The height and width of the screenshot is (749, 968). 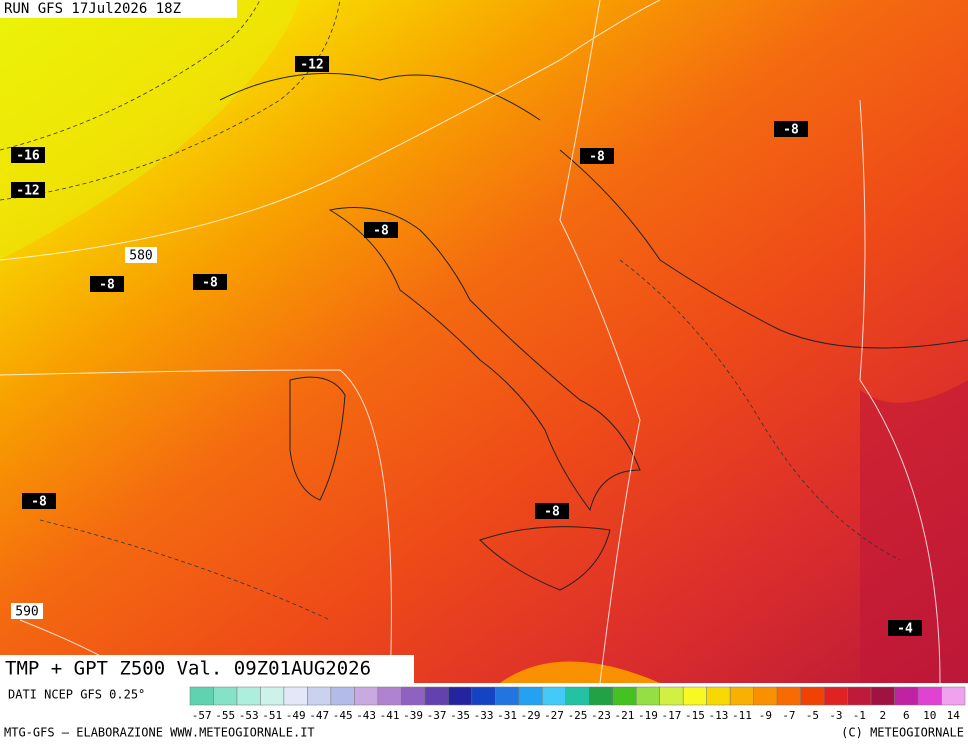 I want to click on temperature-label: -16, so click(x=28, y=156).